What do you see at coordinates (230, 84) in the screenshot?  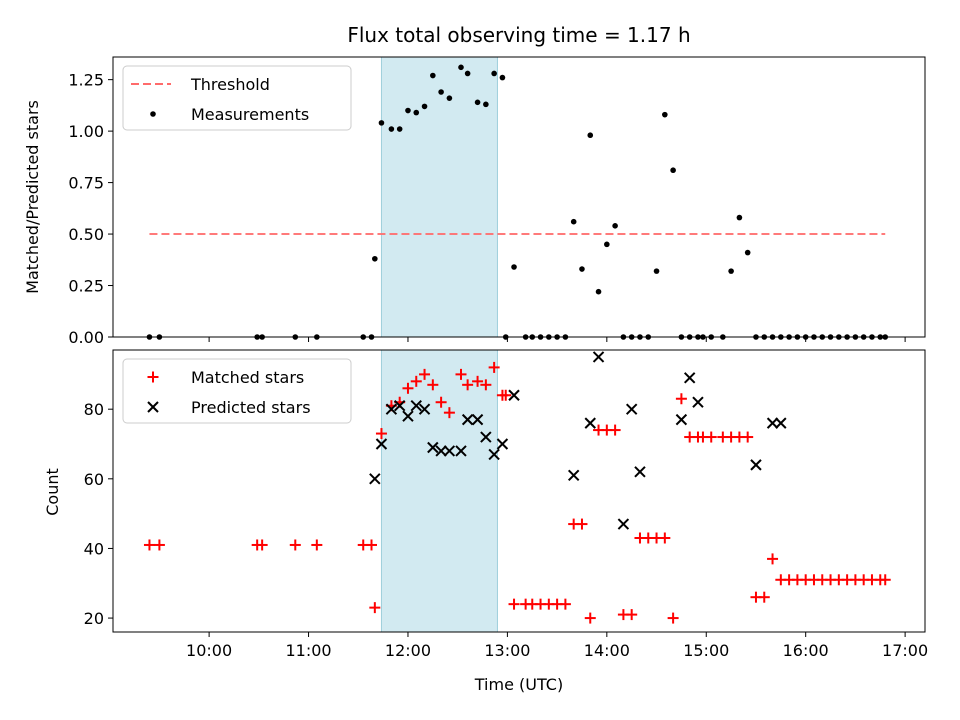 I see `legend-label: Threshold` at bounding box center [230, 84].